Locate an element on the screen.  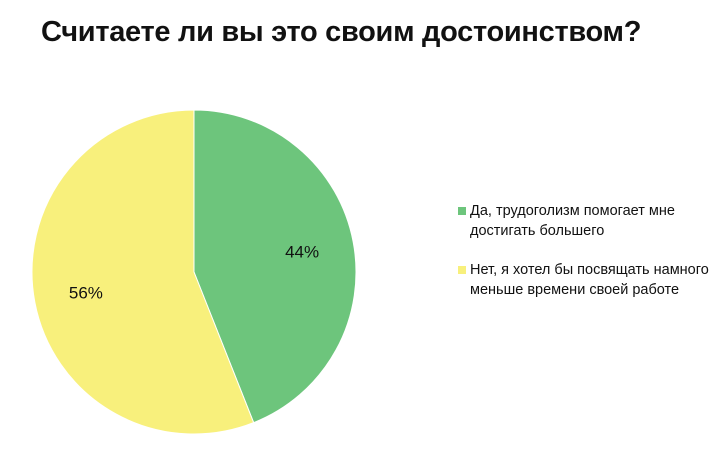
legend-swatch-no is located at coordinates (462, 270).